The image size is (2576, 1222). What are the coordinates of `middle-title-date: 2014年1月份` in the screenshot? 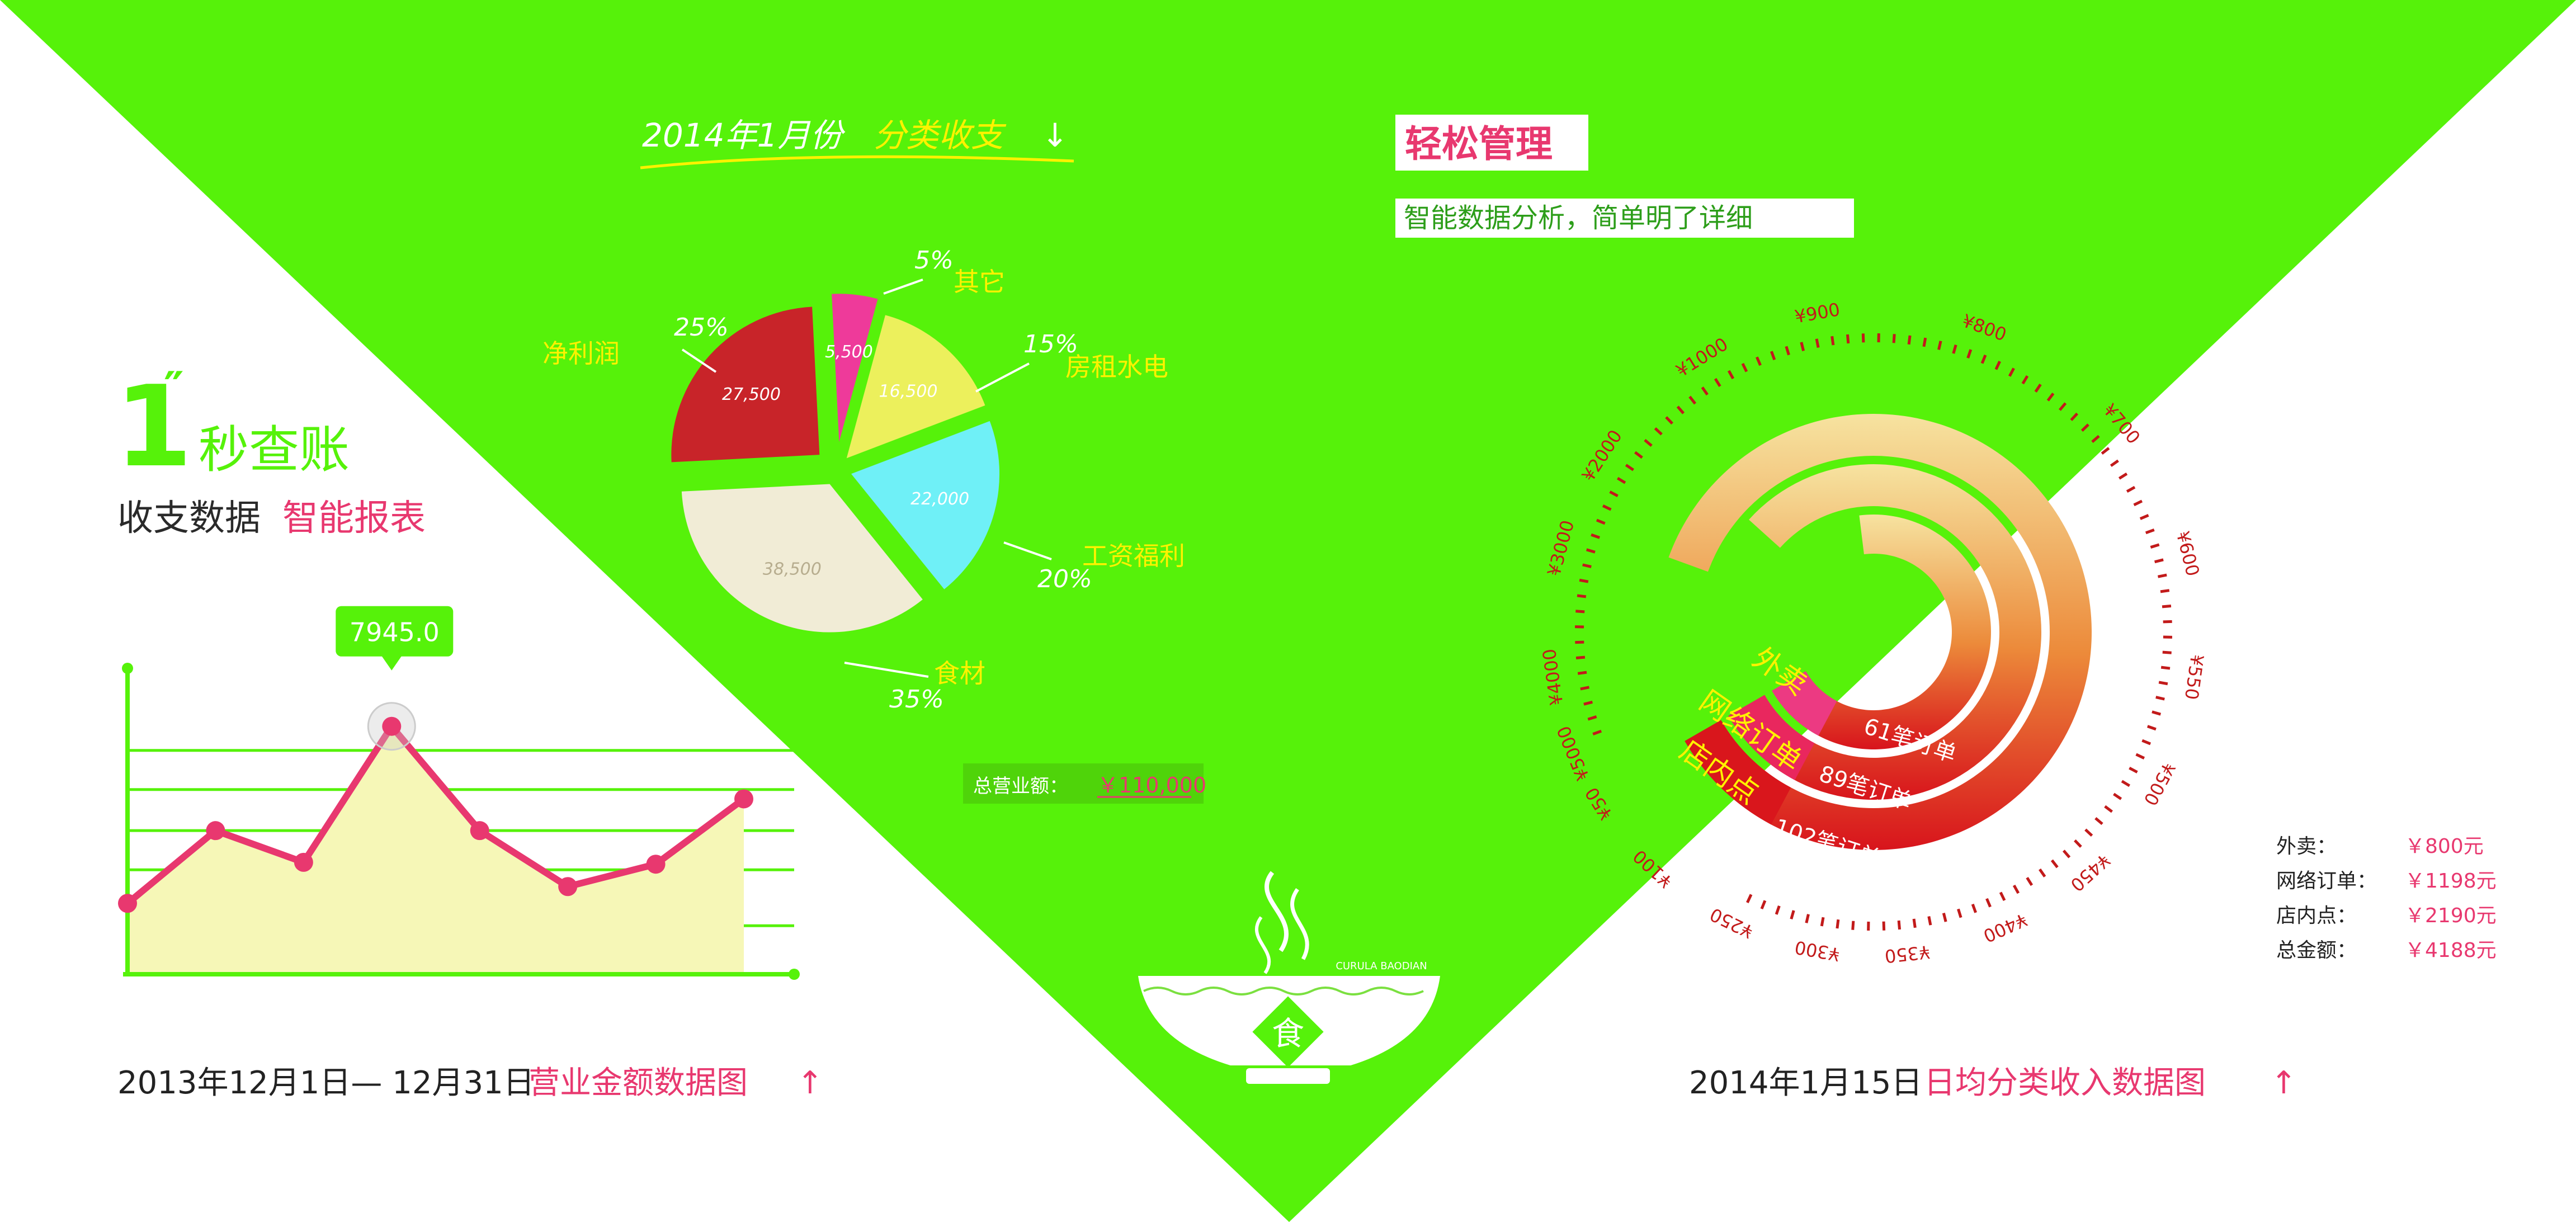 It's located at (744, 135).